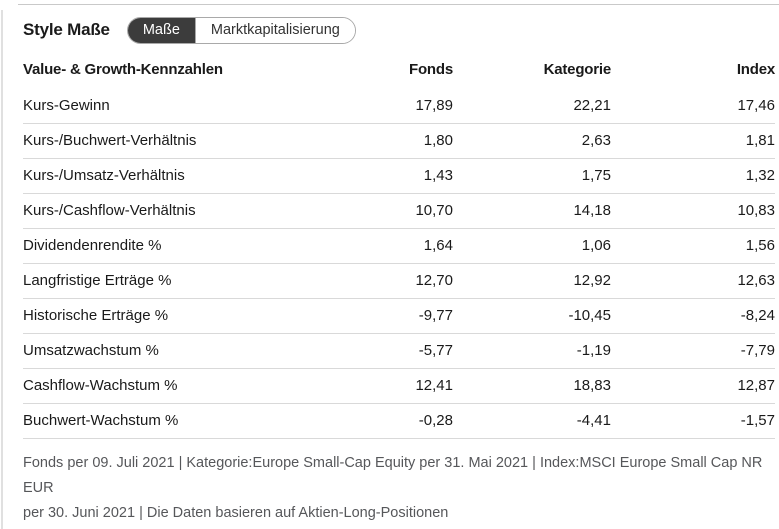 The width and height of the screenshot is (779, 529). I want to click on cell-index: 1,81, so click(760, 140).